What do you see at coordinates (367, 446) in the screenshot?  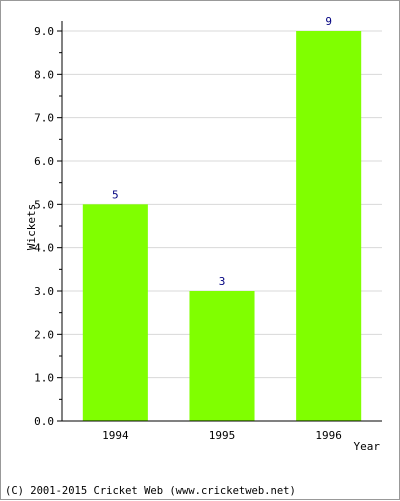 I see `x-axis-title: Year` at bounding box center [367, 446].